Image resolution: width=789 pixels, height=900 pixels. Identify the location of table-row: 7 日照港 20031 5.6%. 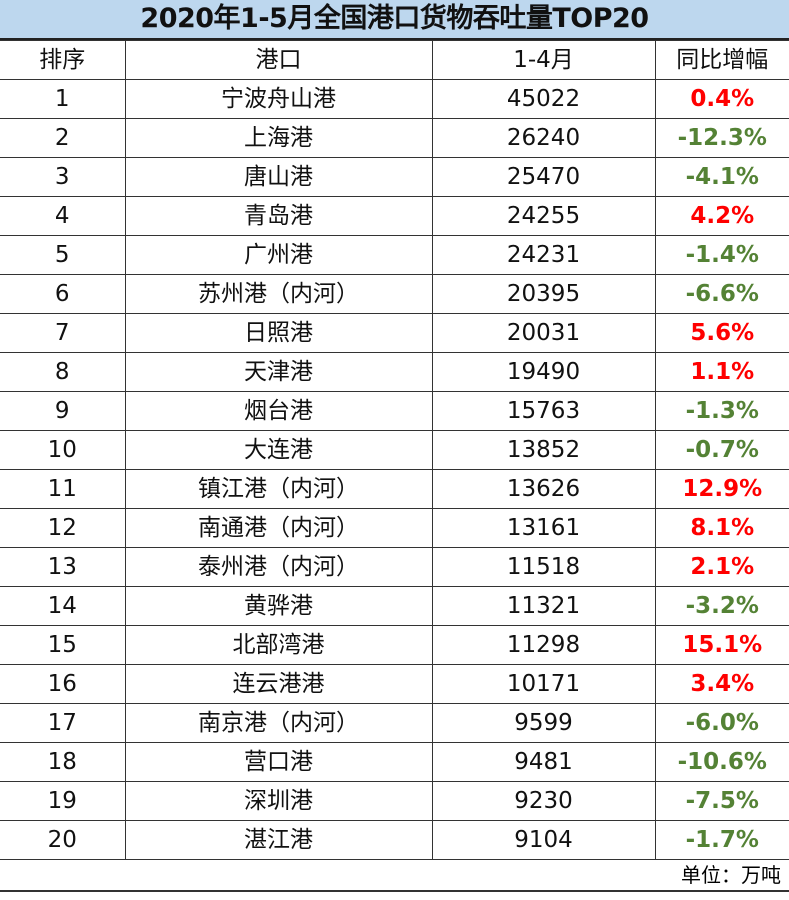
(394, 333).